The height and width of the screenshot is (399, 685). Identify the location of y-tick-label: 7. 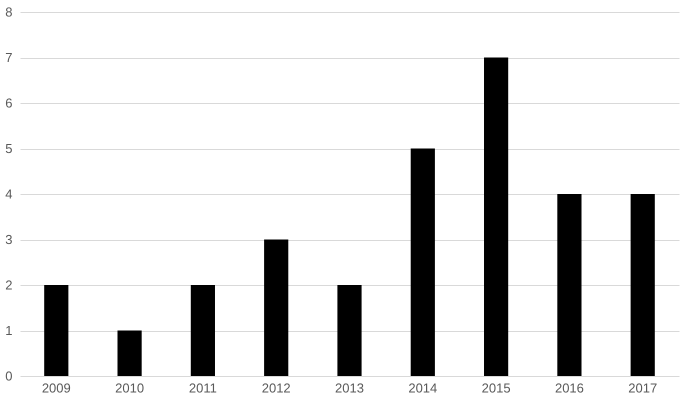
(8, 57).